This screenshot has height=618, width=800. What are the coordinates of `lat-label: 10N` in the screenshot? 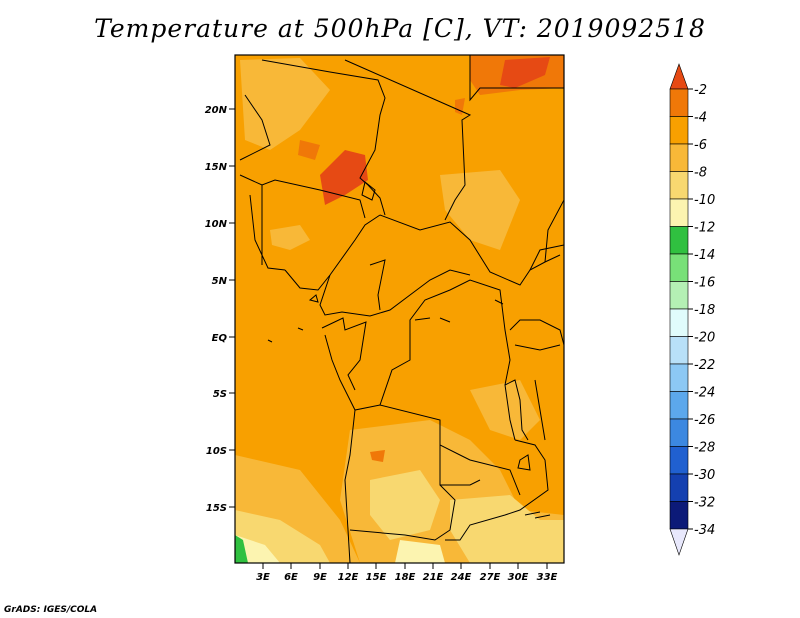 It's located at (216, 224).